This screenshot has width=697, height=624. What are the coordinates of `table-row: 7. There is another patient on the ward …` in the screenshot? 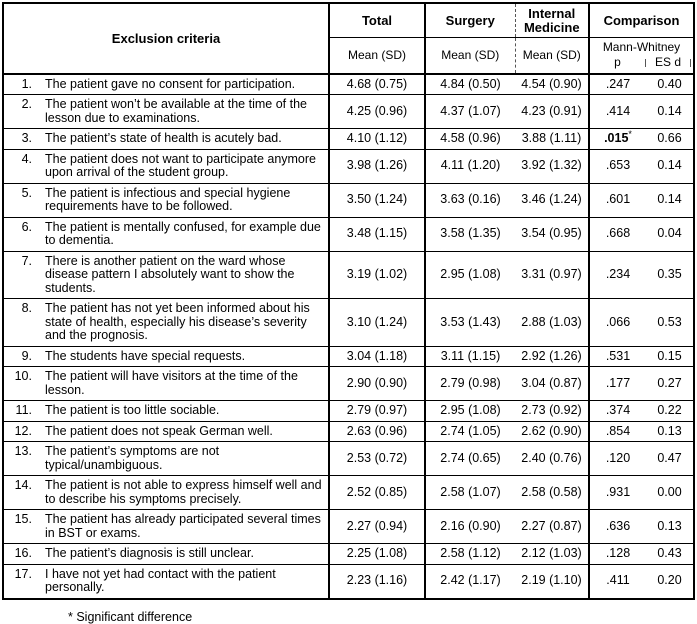 It's located at (348, 274).